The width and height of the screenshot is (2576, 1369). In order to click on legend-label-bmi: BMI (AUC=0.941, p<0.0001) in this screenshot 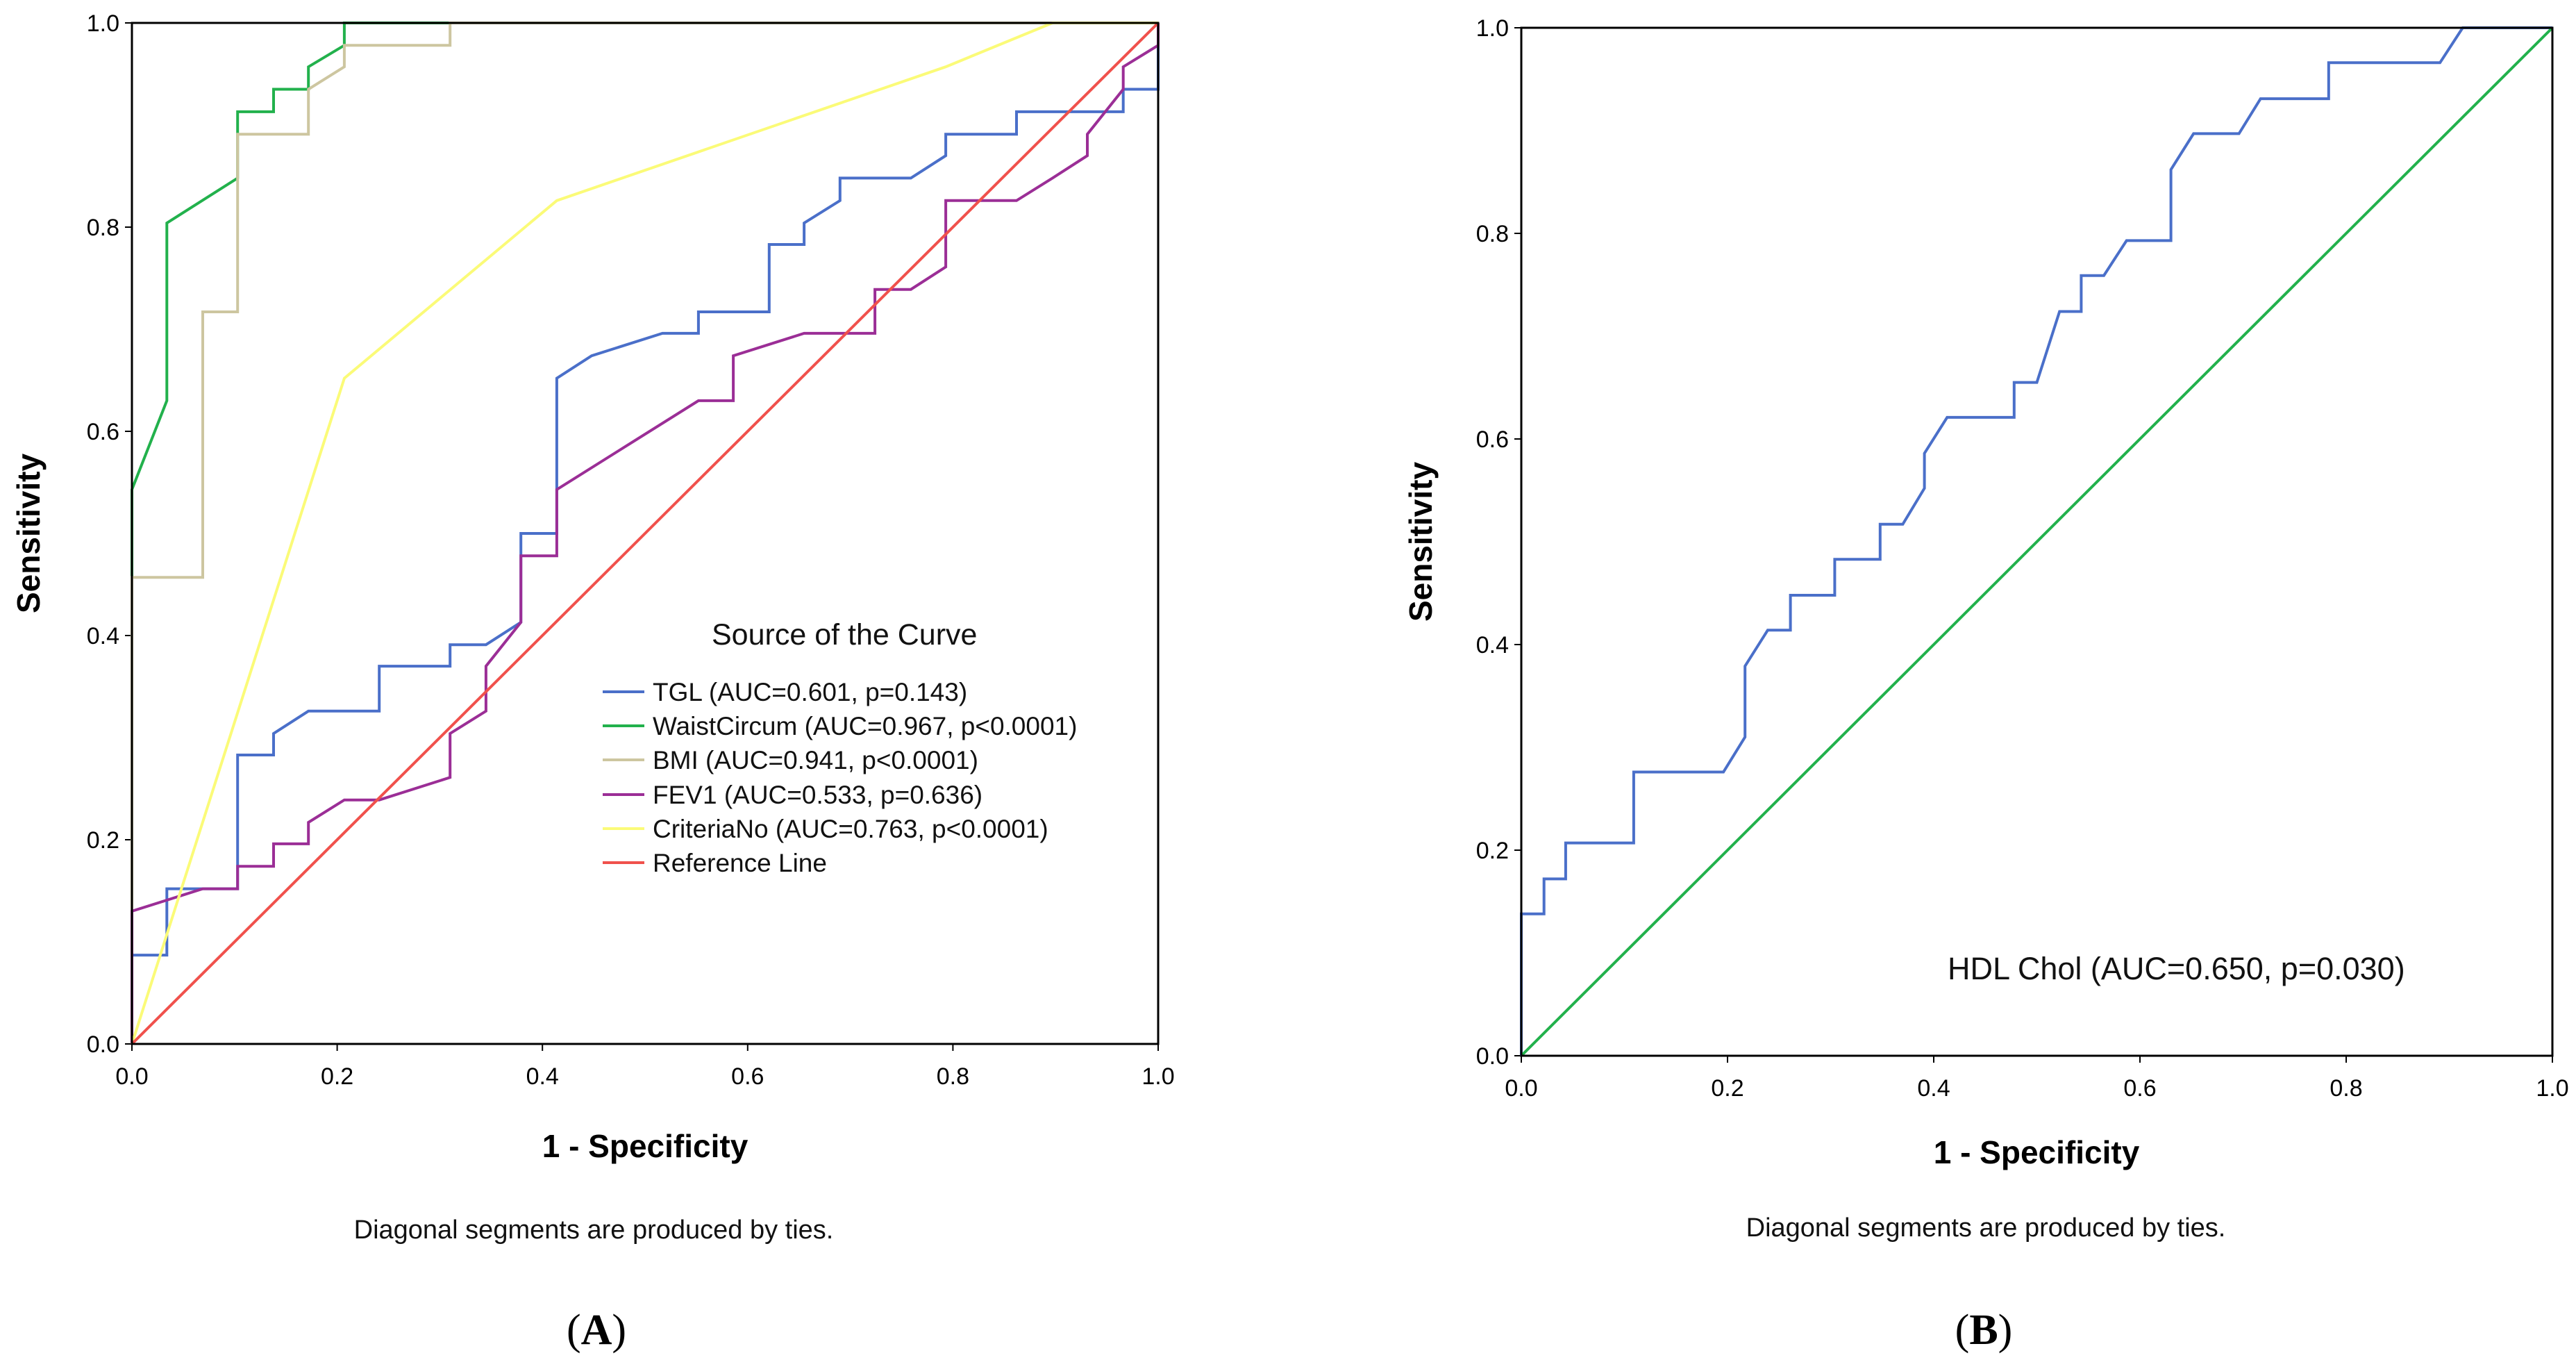, I will do `click(815, 760)`.